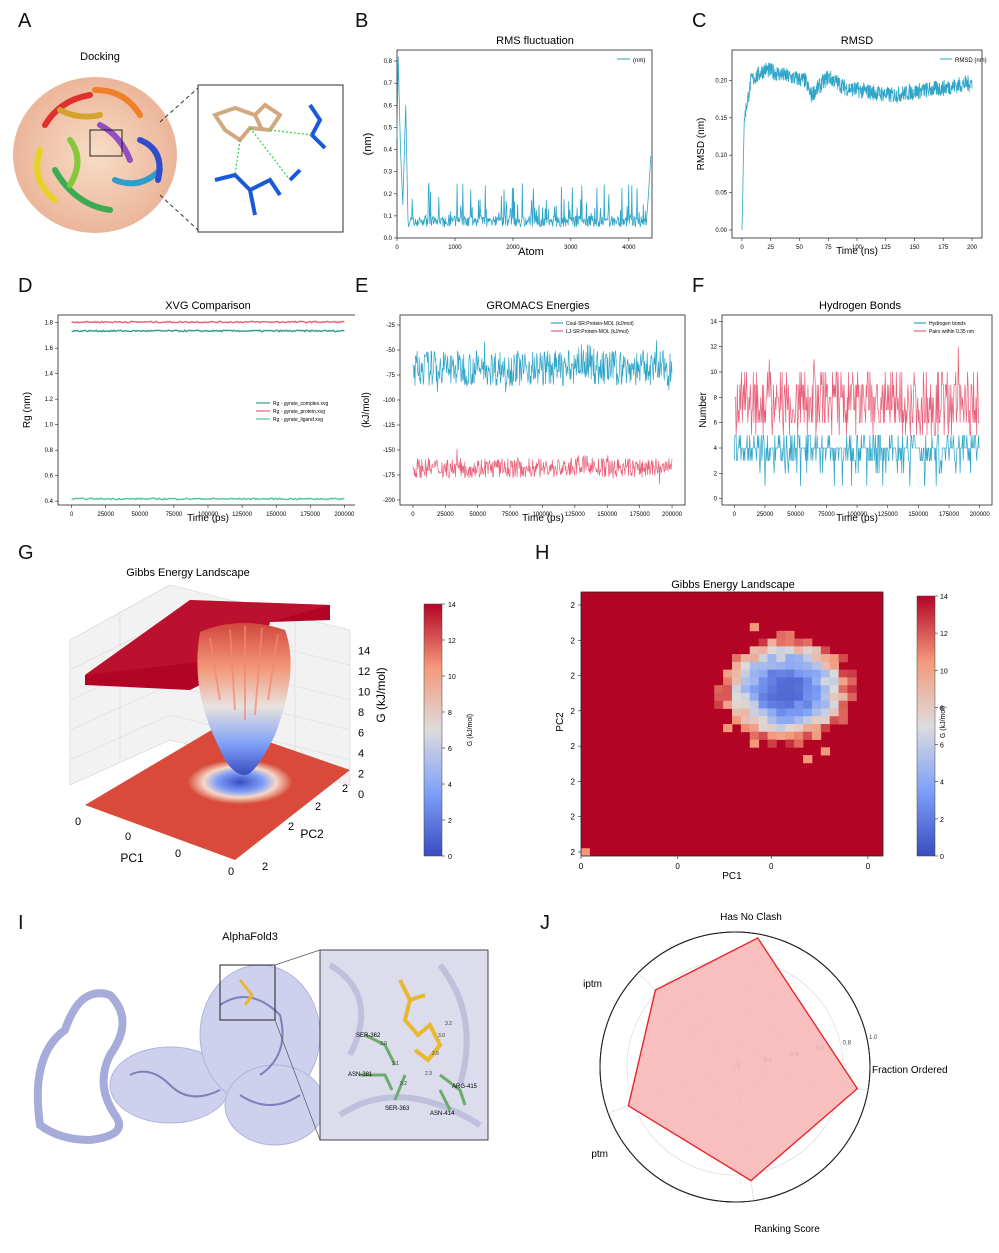 The height and width of the screenshot is (1253, 999). I want to click on h-xtick-label: 0, so click(581, 866).